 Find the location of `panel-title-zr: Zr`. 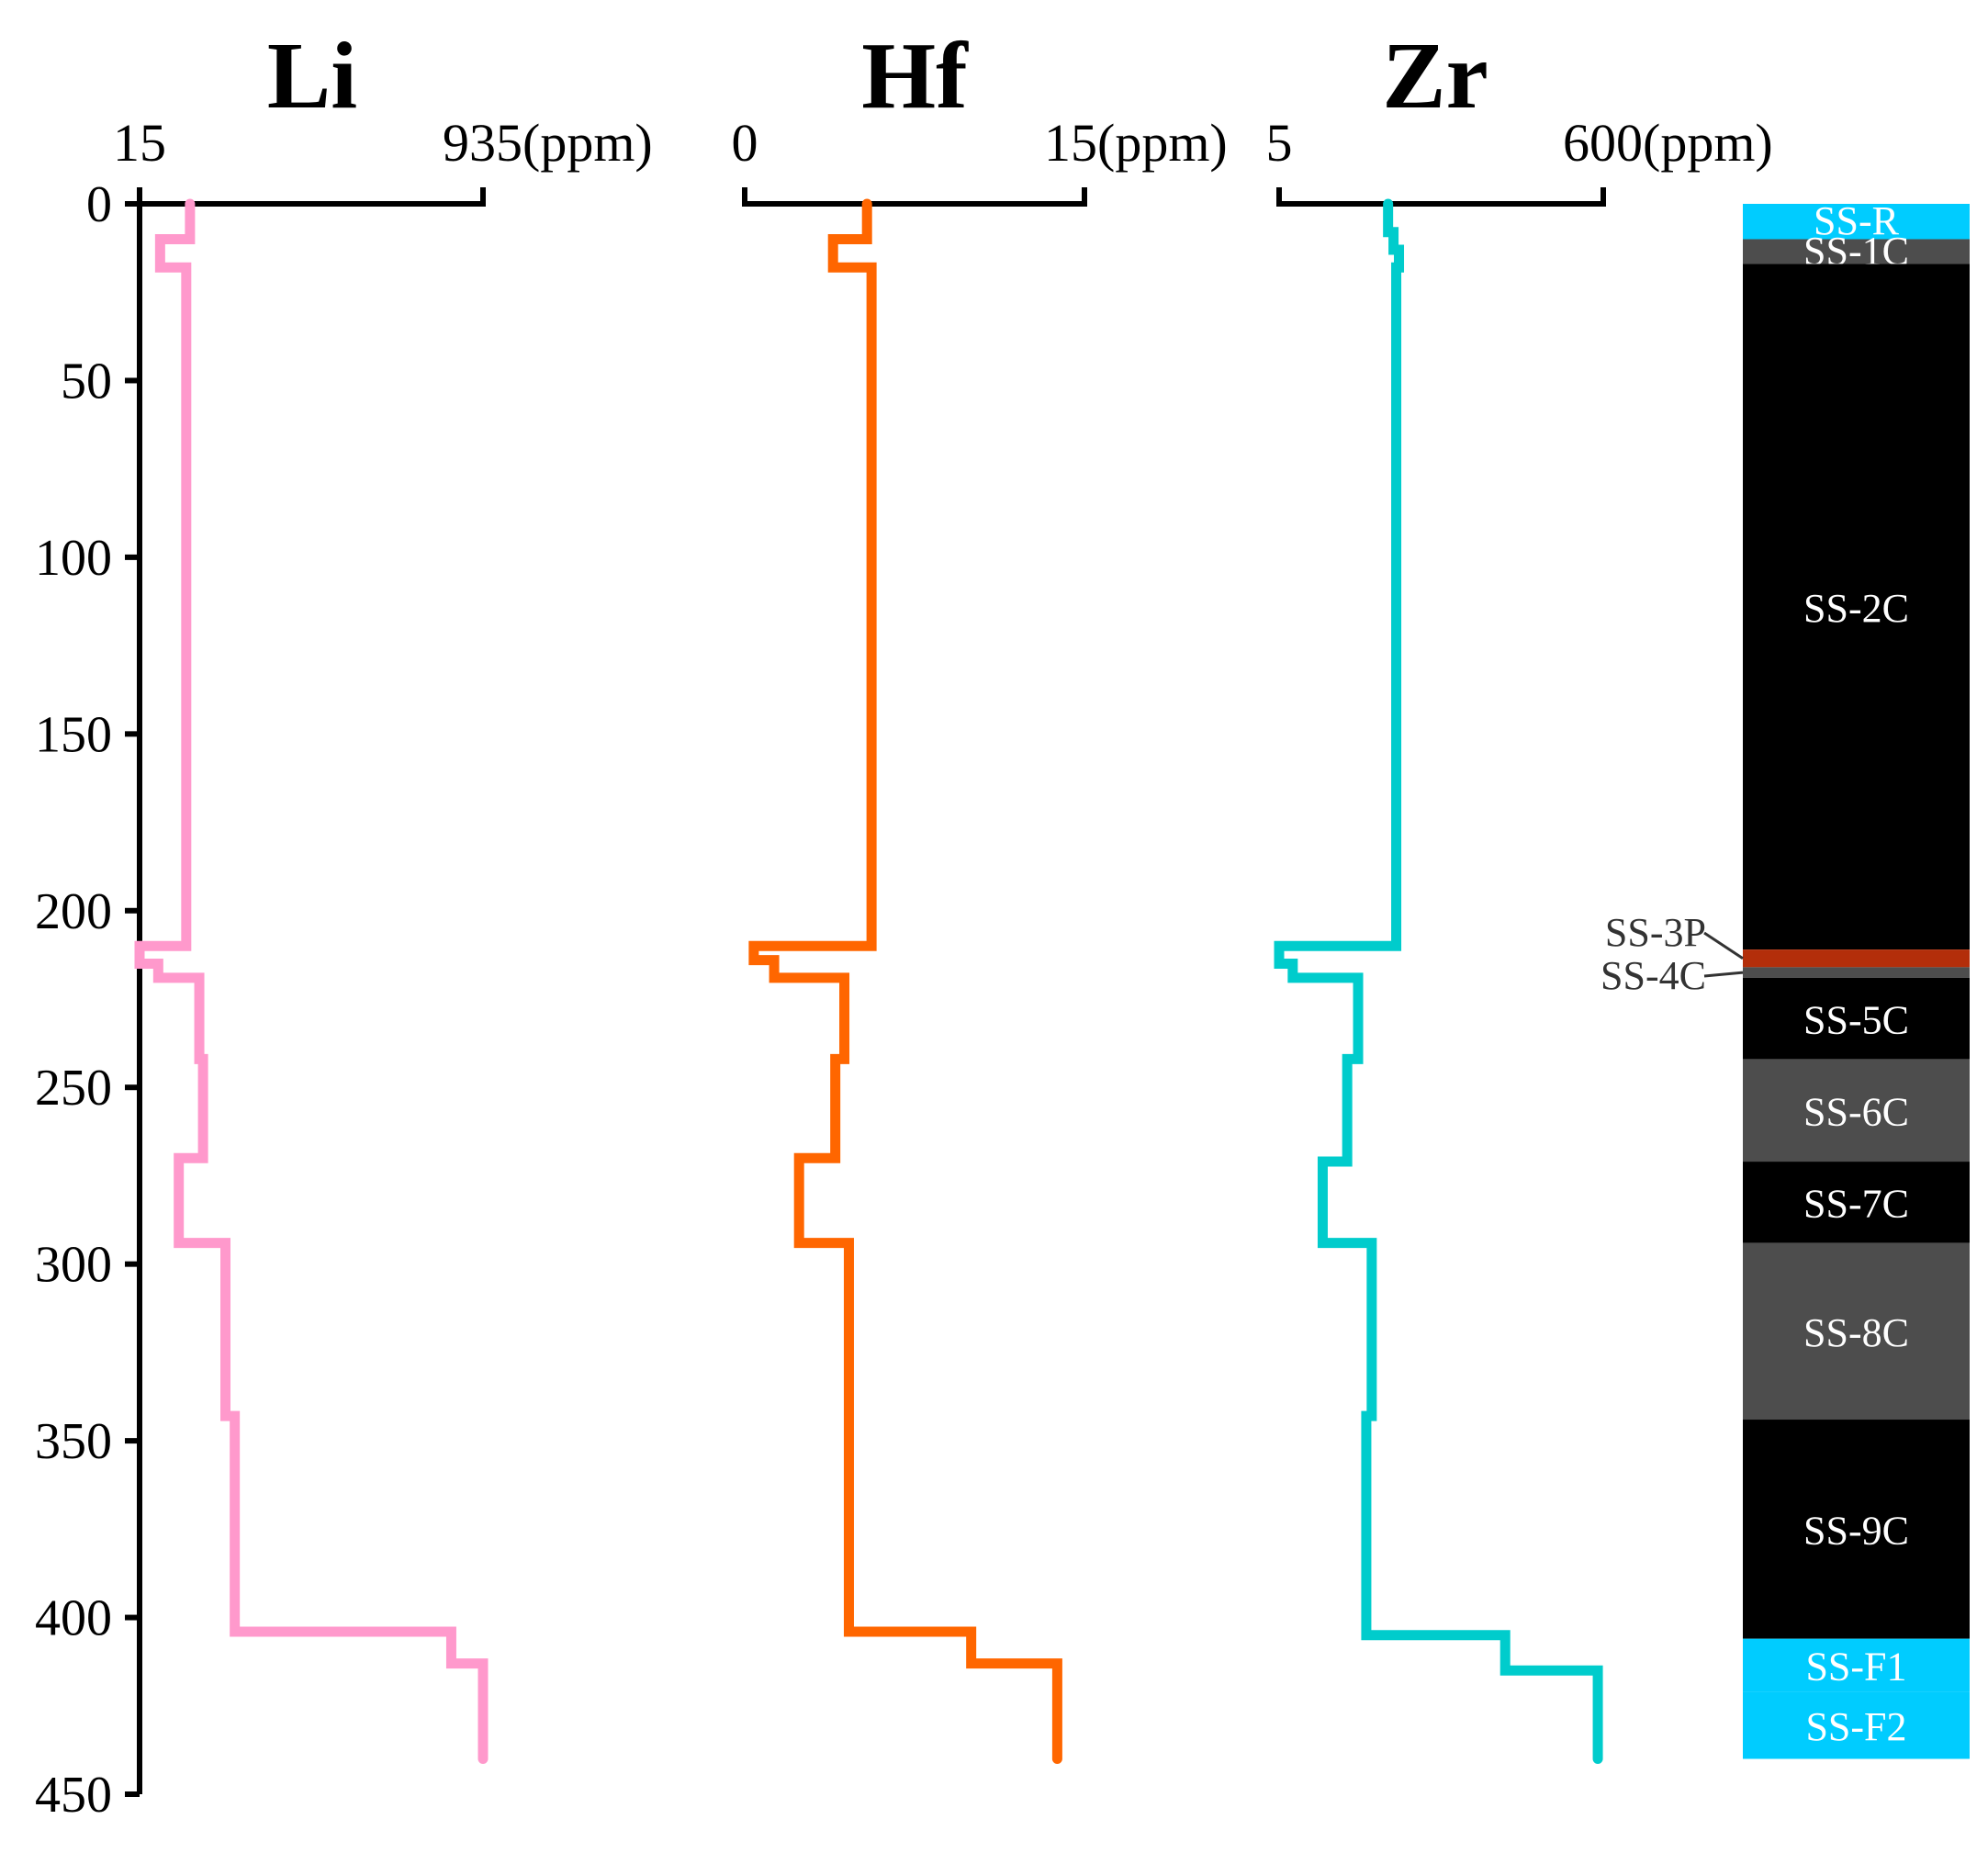

panel-title-zr: Zr is located at coordinates (1435, 76).